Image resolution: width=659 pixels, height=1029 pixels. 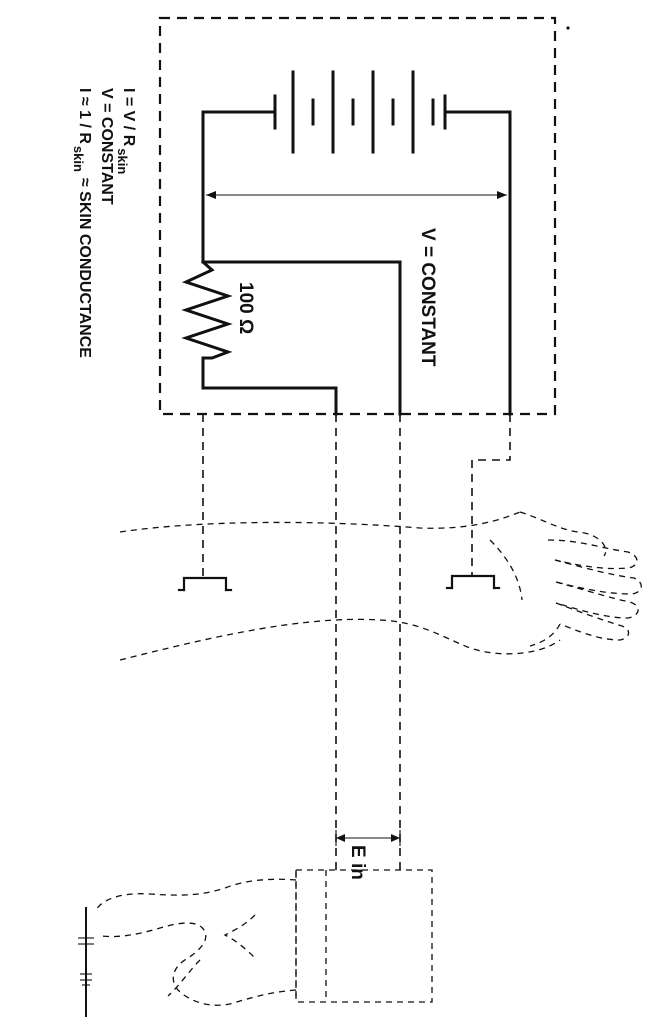 What do you see at coordinates (195, 942) in the screenshot?
I see `recording-hand-outline` at bounding box center [195, 942].